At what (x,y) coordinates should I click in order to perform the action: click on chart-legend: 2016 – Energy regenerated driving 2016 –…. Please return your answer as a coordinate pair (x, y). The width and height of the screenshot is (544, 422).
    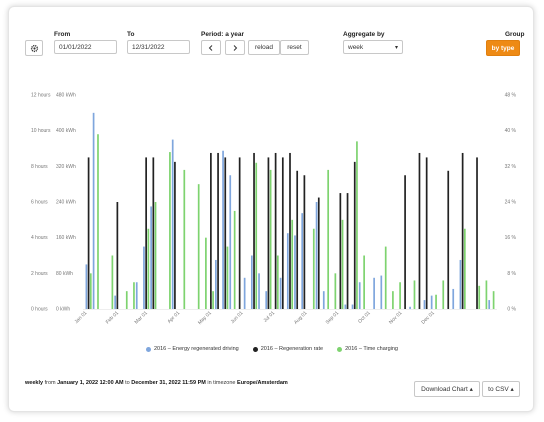
    Looking at the image, I should click on (272, 349).